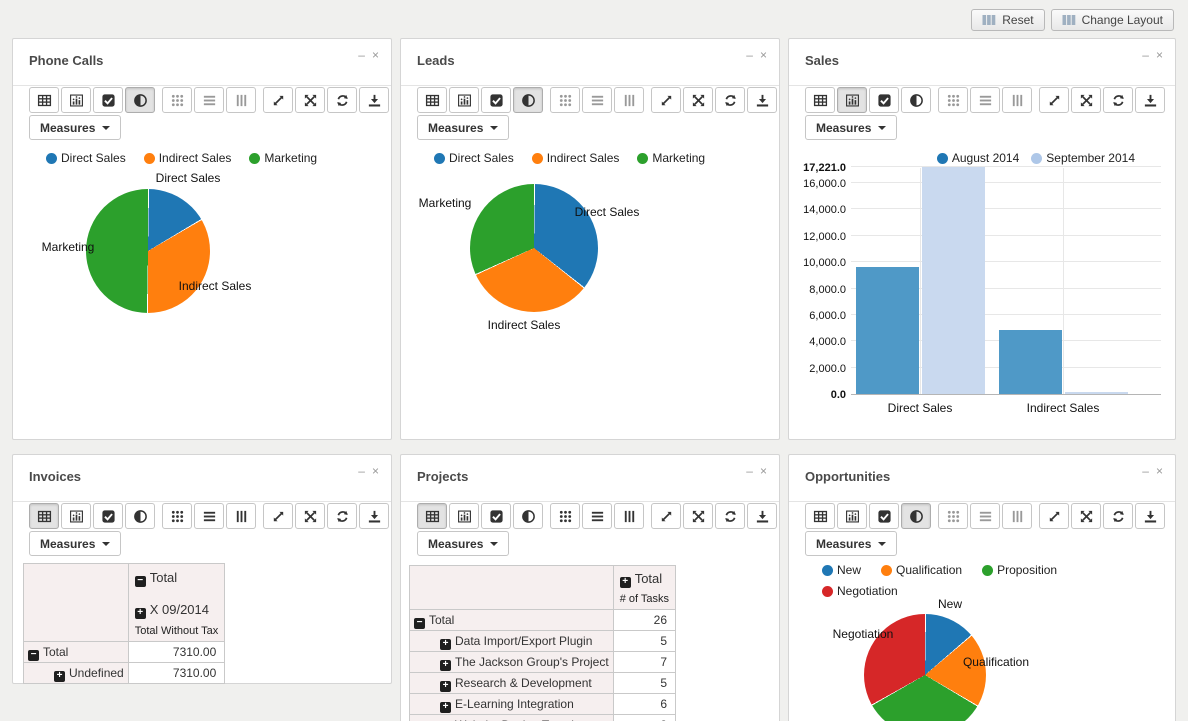 This screenshot has height=721, width=1188. I want to click on bar-indirect-sales-august, so click(1030, 362).